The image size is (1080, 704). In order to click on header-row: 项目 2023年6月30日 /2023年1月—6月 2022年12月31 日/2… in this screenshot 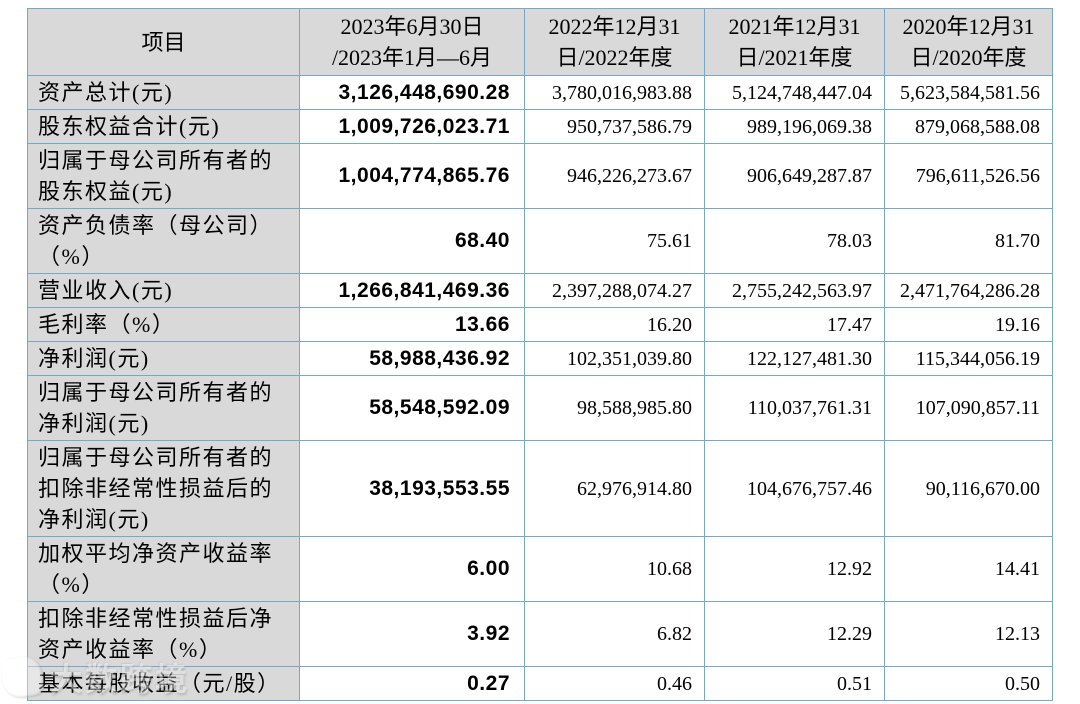, I will do `click(540, 42)`.